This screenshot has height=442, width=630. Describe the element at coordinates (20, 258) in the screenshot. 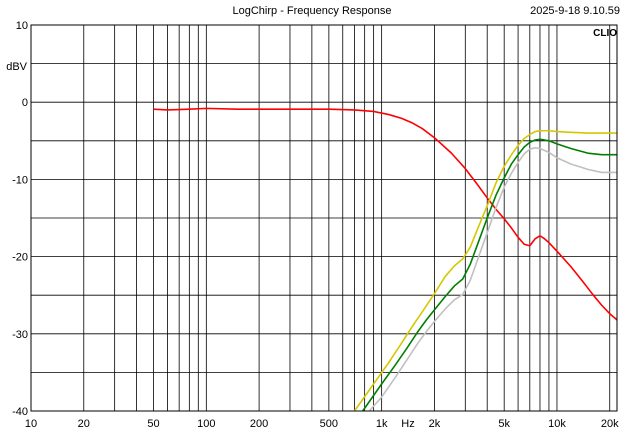

I see `y-tick-label: -20` at that location.